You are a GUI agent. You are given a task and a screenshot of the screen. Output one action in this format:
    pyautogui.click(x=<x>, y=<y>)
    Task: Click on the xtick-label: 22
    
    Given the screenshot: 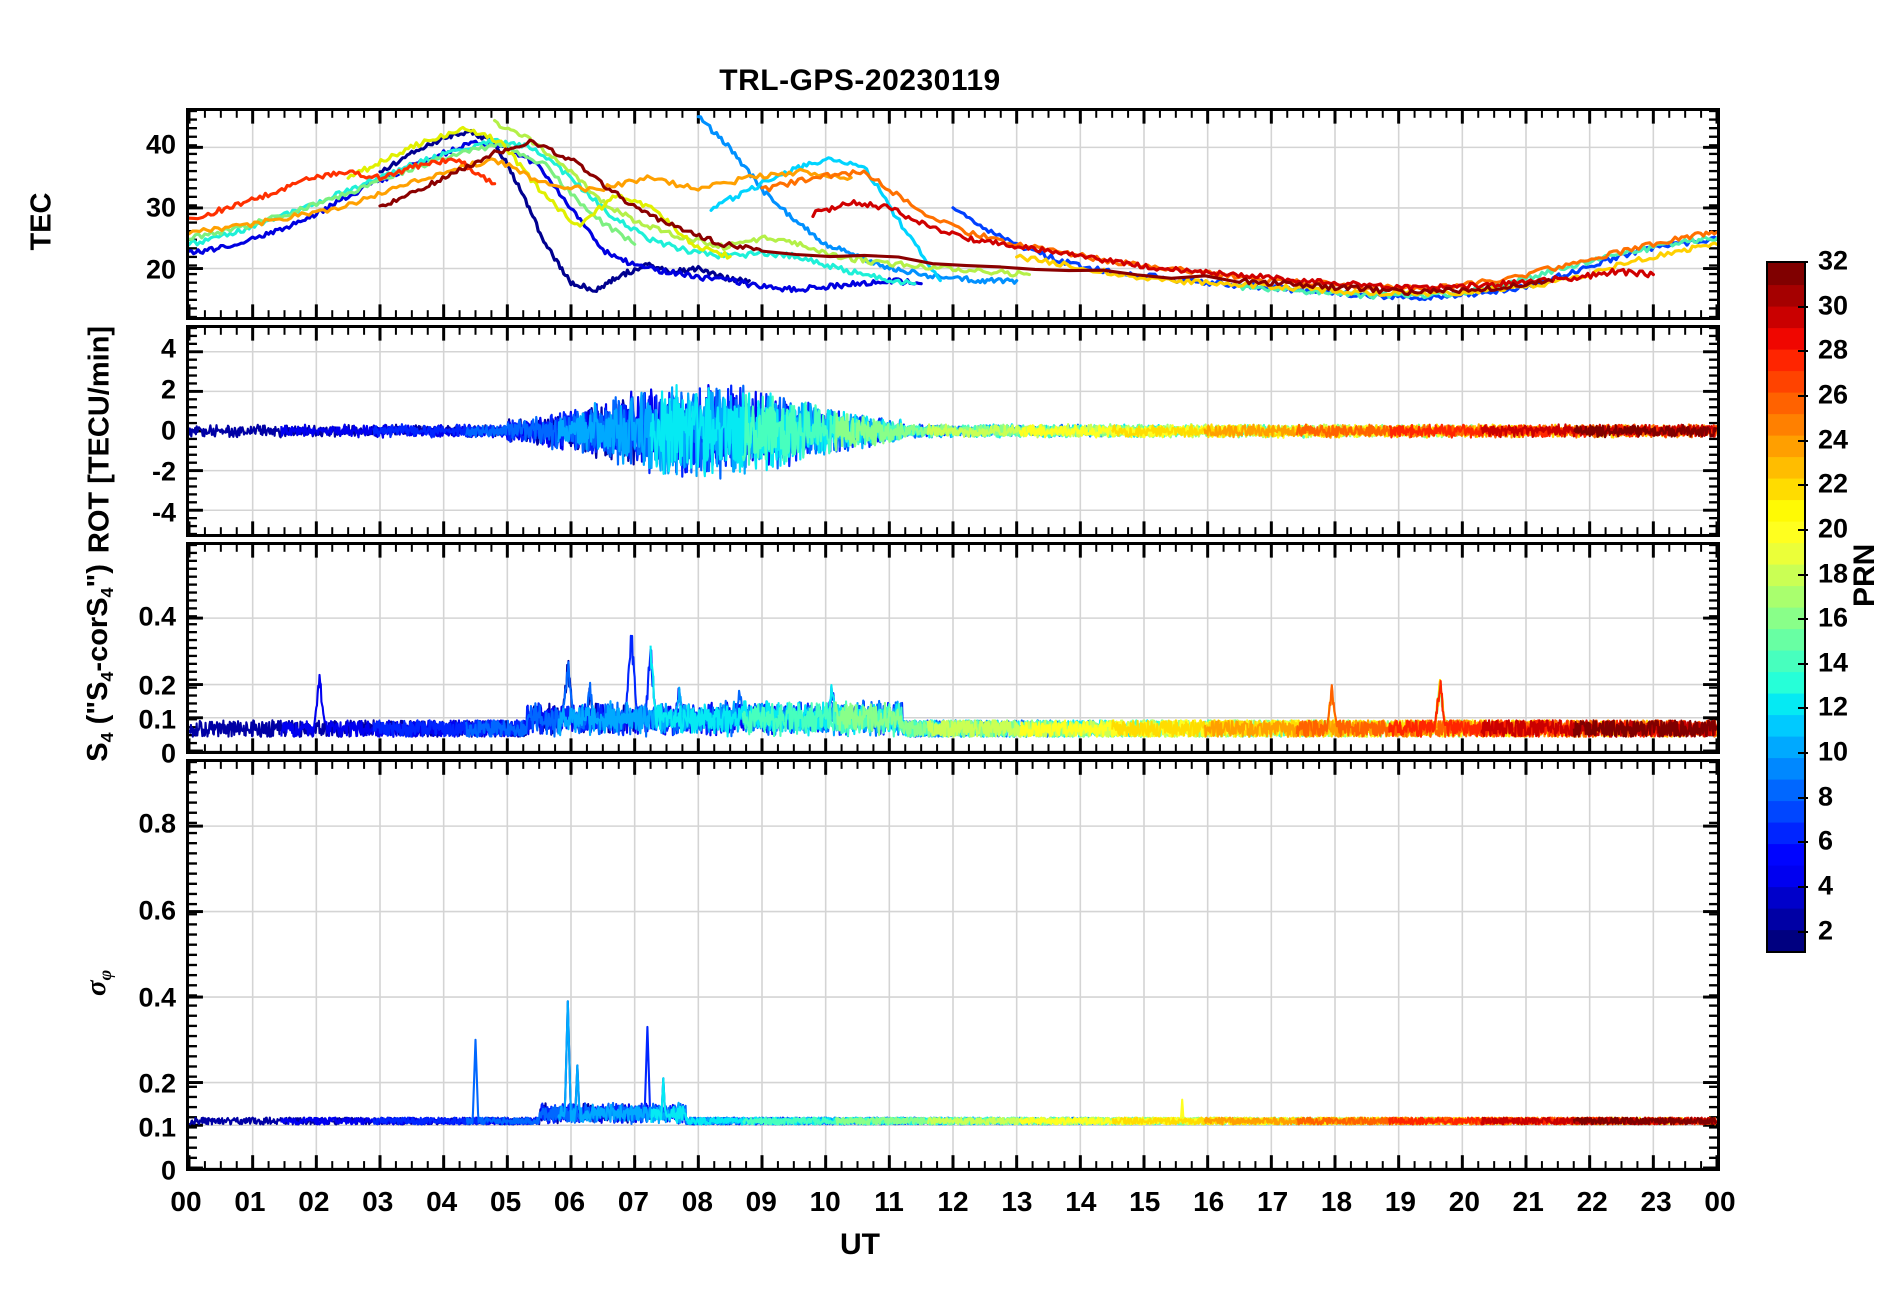 What is the action you would take?
    pyautogui.click(x=1592, y=1201)
    